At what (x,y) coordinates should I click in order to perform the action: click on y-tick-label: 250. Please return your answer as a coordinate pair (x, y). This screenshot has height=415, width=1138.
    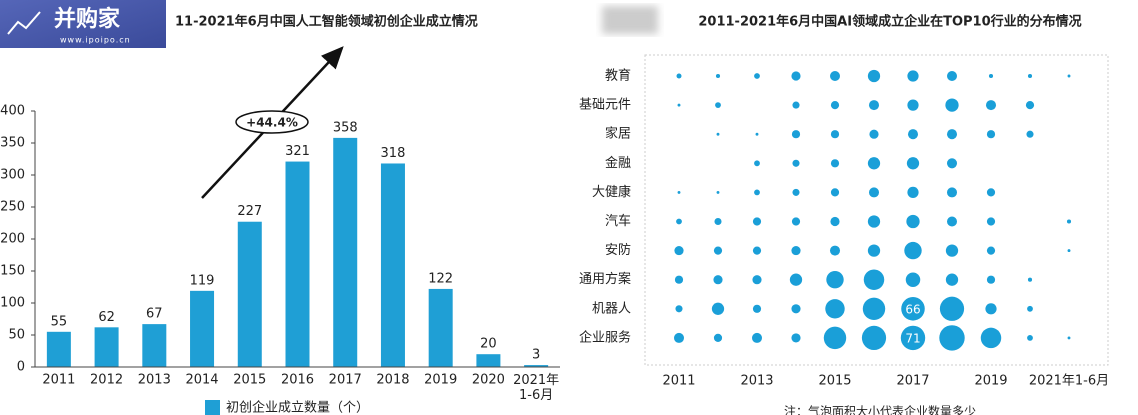
    Looking at the image, I should click on (12, 207).